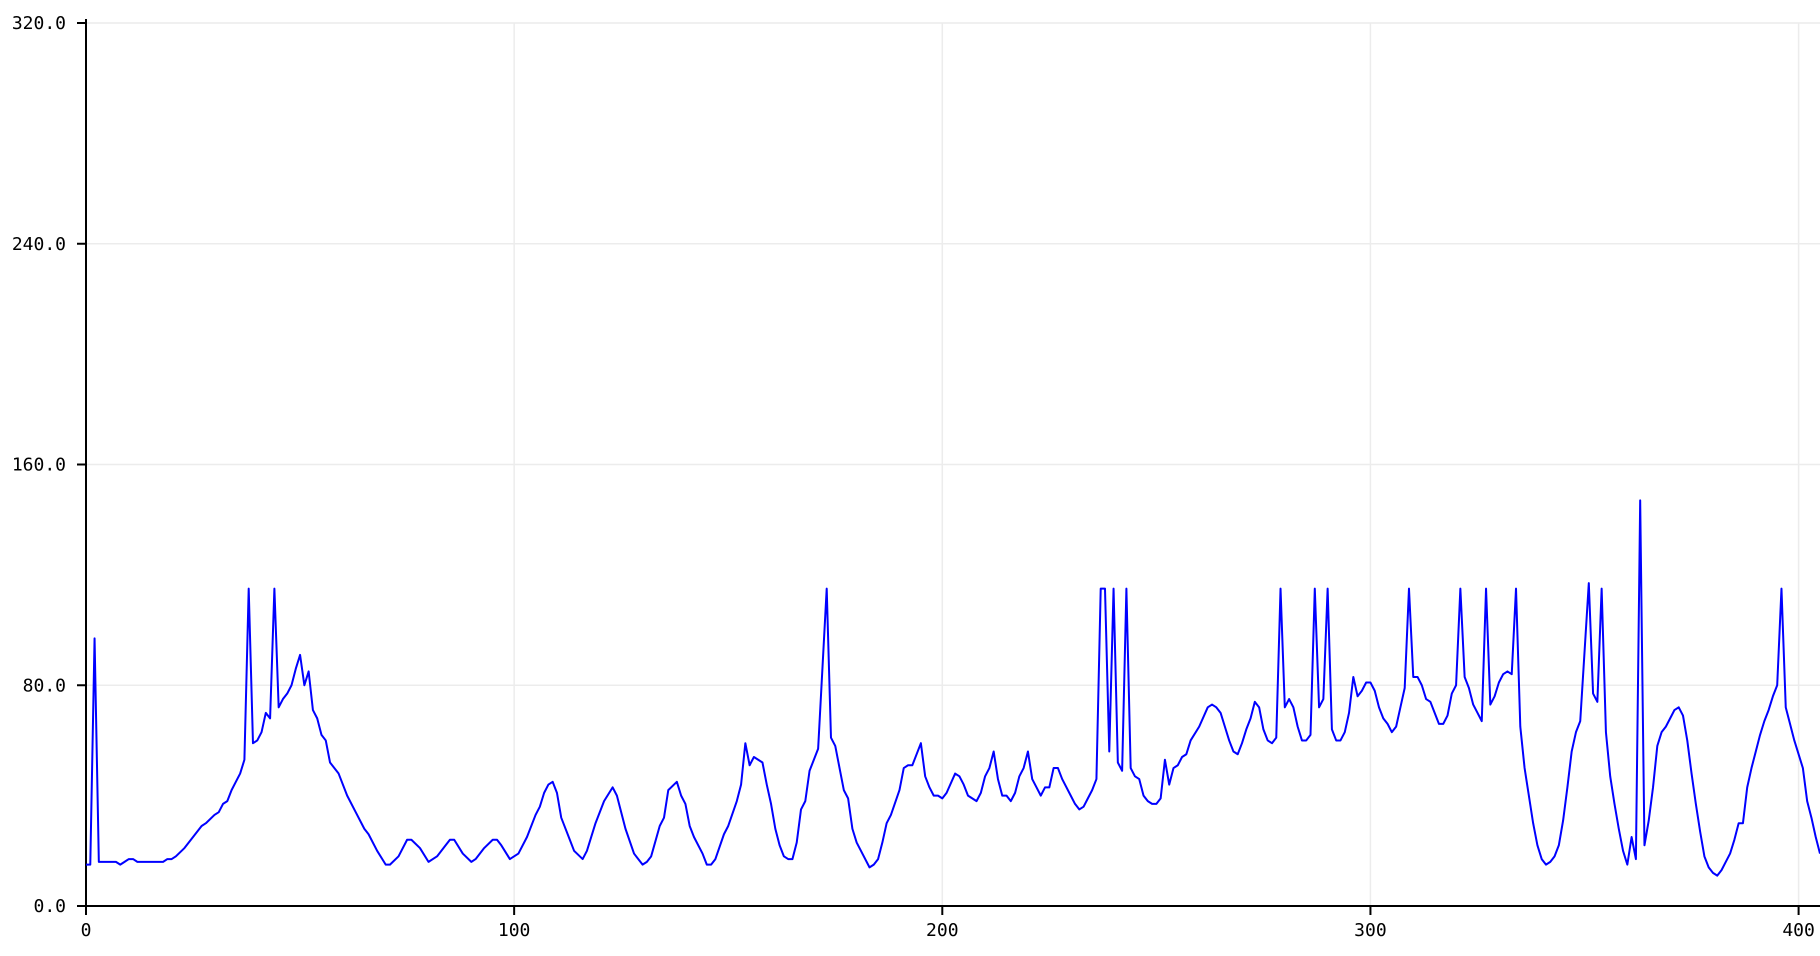 The width and height of the screenshot is (1820, 956). Describe the element at coordinates (39, 23) in the screenshot. I see `y-tick-label: 320.0` at that location.